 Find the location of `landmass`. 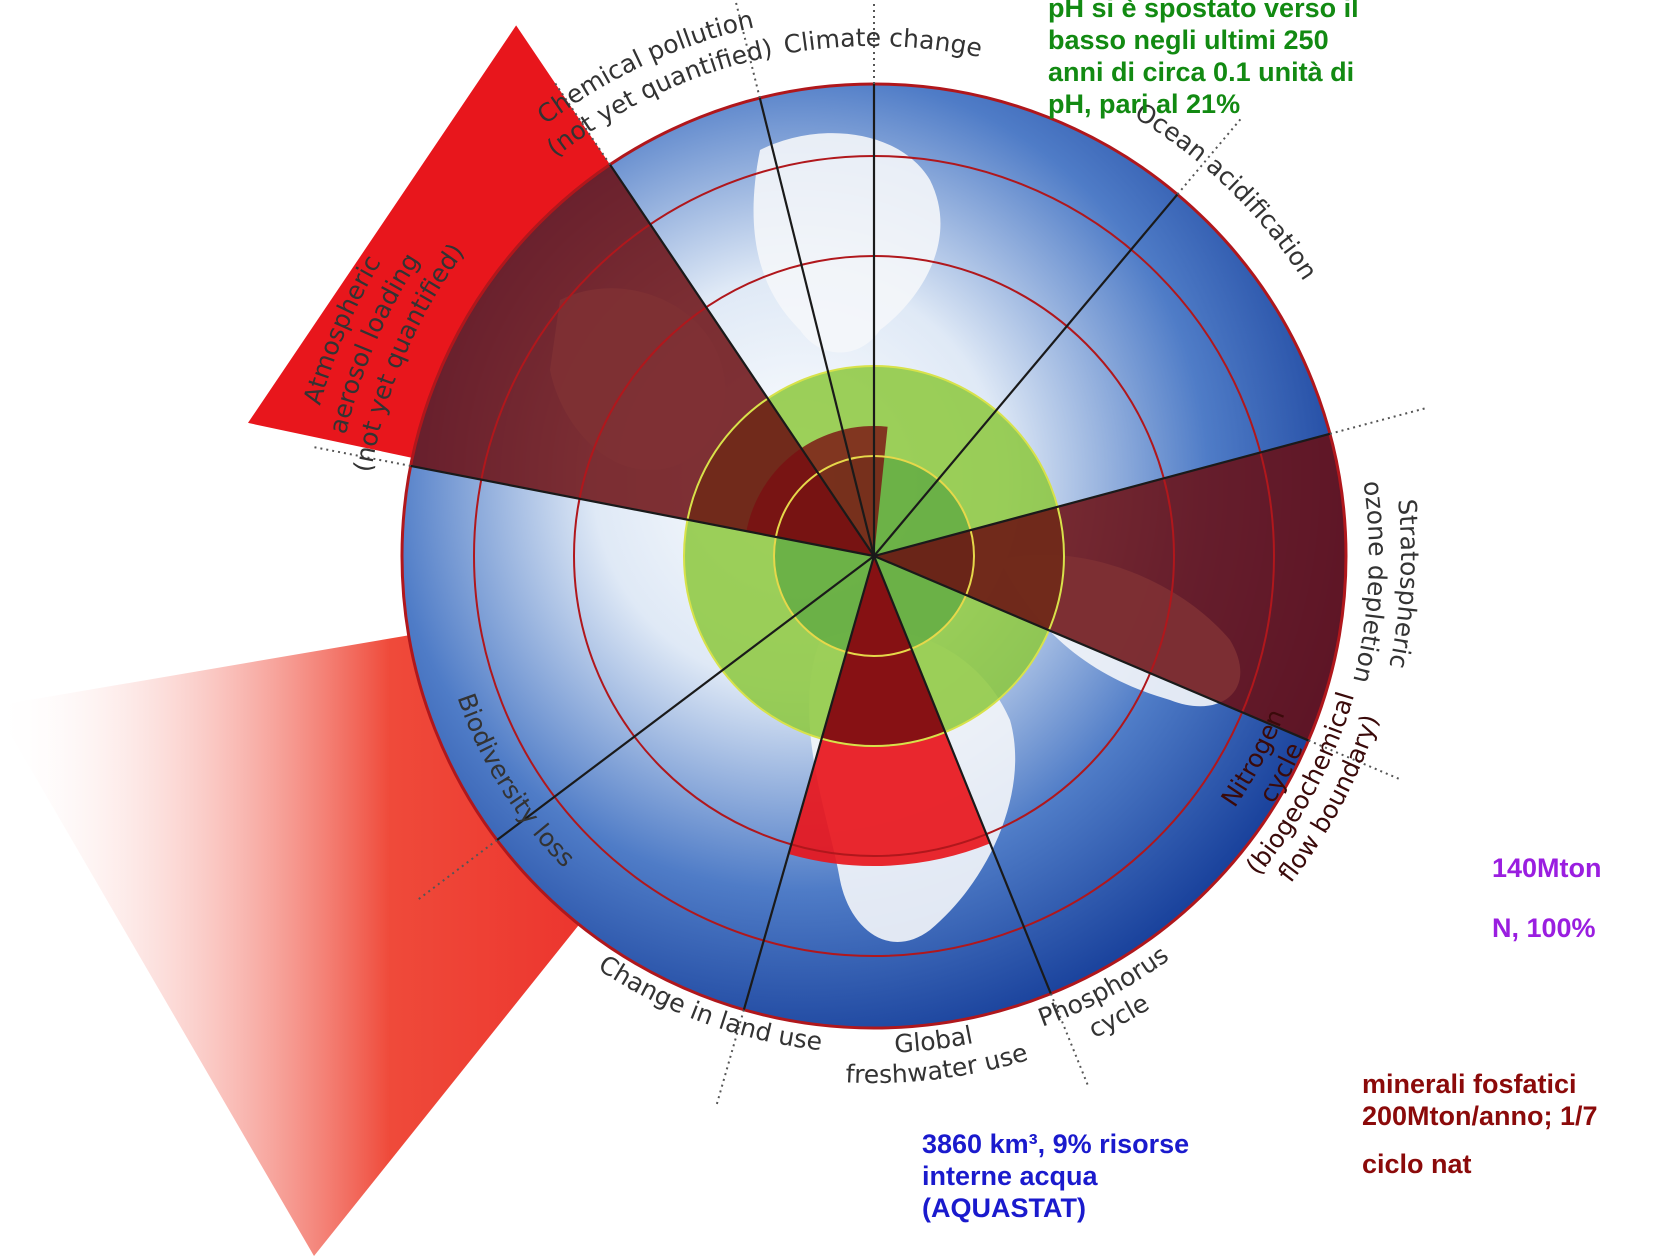

landmass is located at coordinates (847, 243).